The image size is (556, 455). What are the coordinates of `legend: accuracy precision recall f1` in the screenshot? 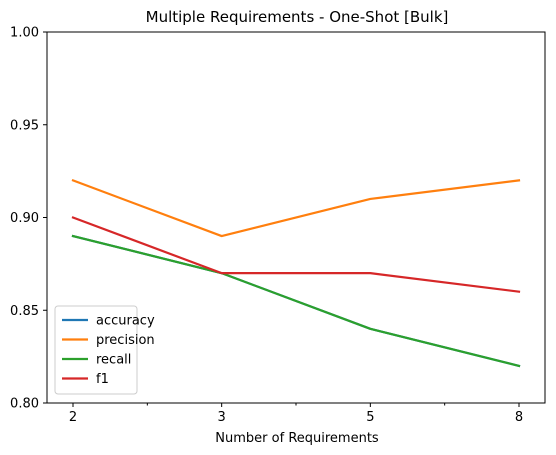 It's located at (104, 350).